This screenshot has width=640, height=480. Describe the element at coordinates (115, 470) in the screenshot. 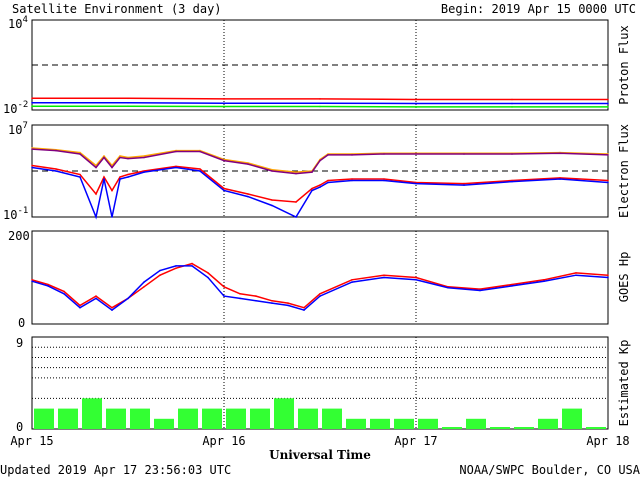

I see `updated-label: Updated 2019 Apr 17 23:56:03 UTC` at that location.